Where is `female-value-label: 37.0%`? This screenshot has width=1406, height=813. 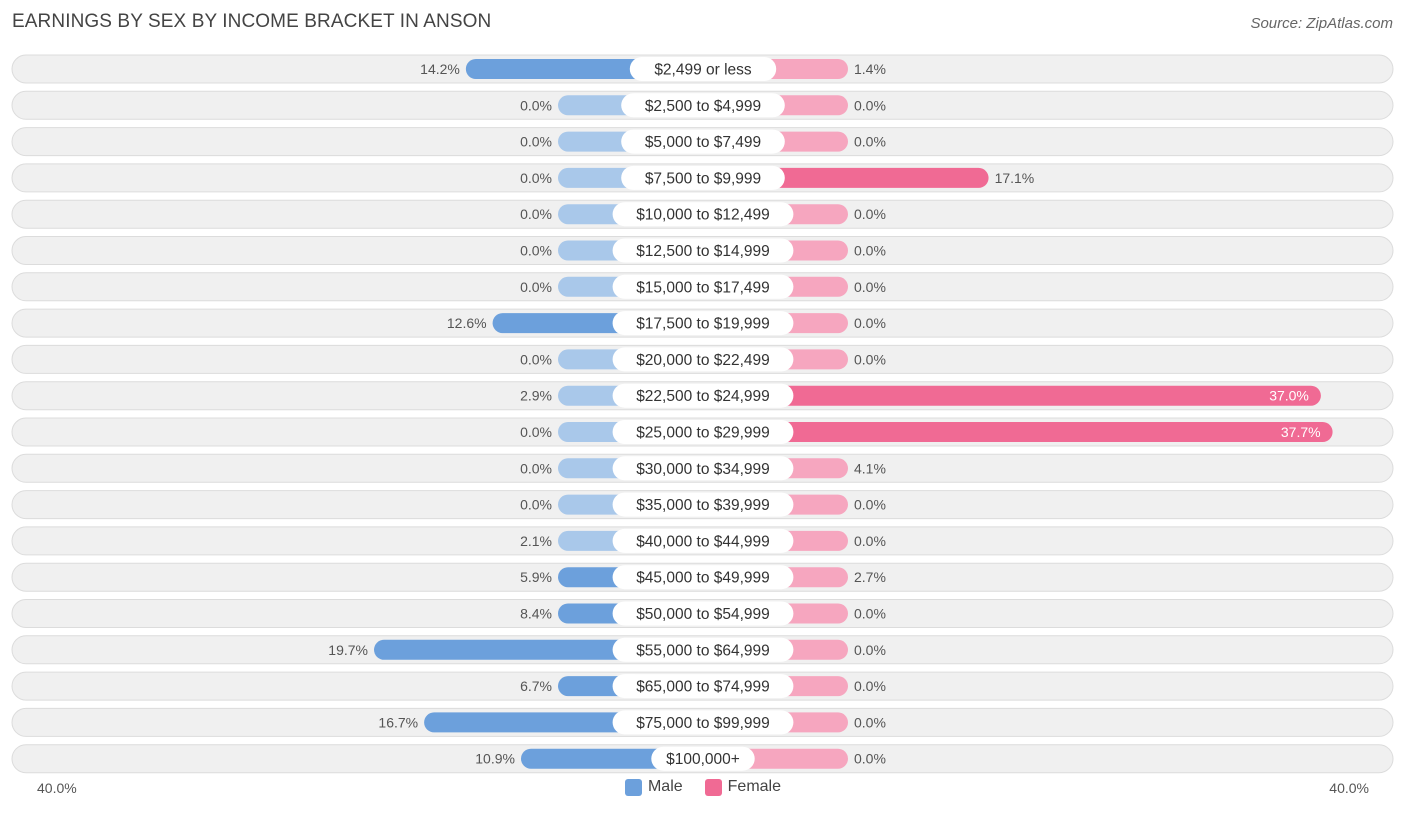 female-value-label: 37.0% is located at coordinates (1289, 396).